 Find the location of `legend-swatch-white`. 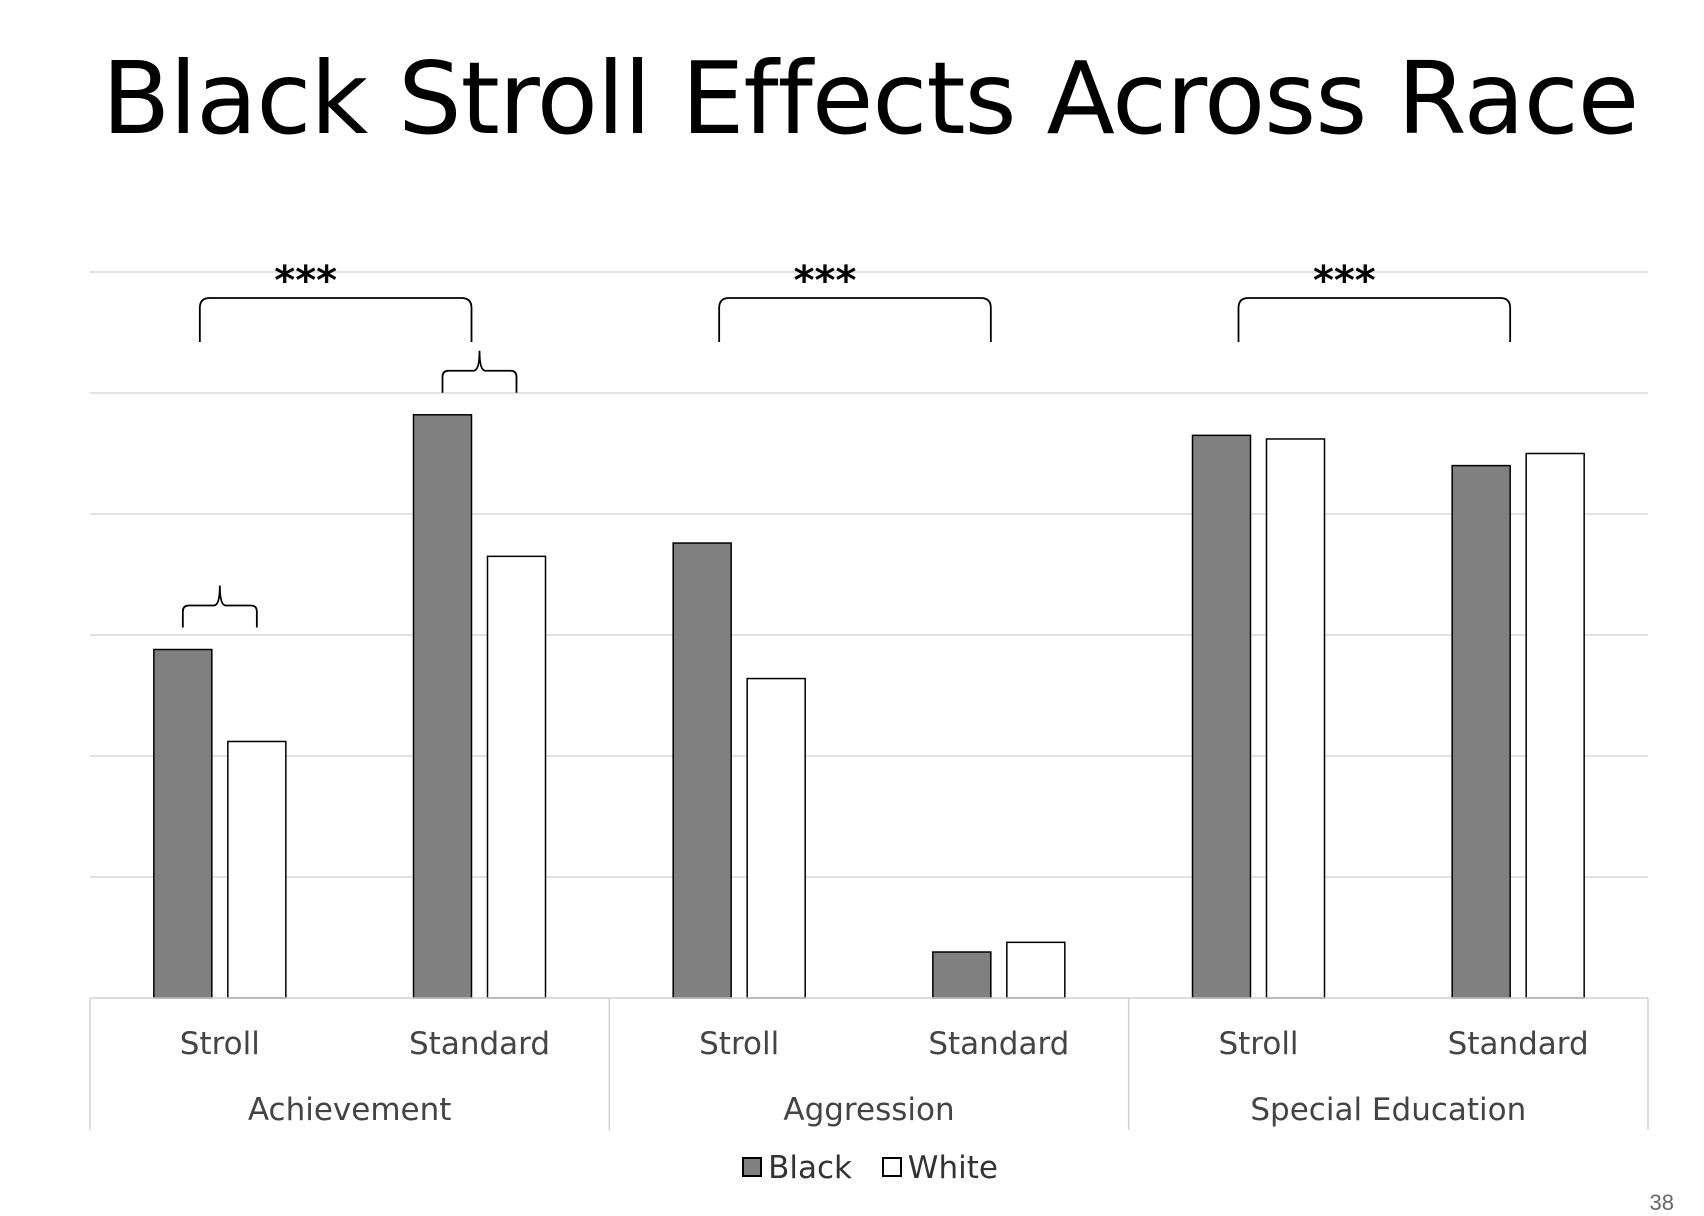

legend-swatch-white is located at coordinates (891, 1167).